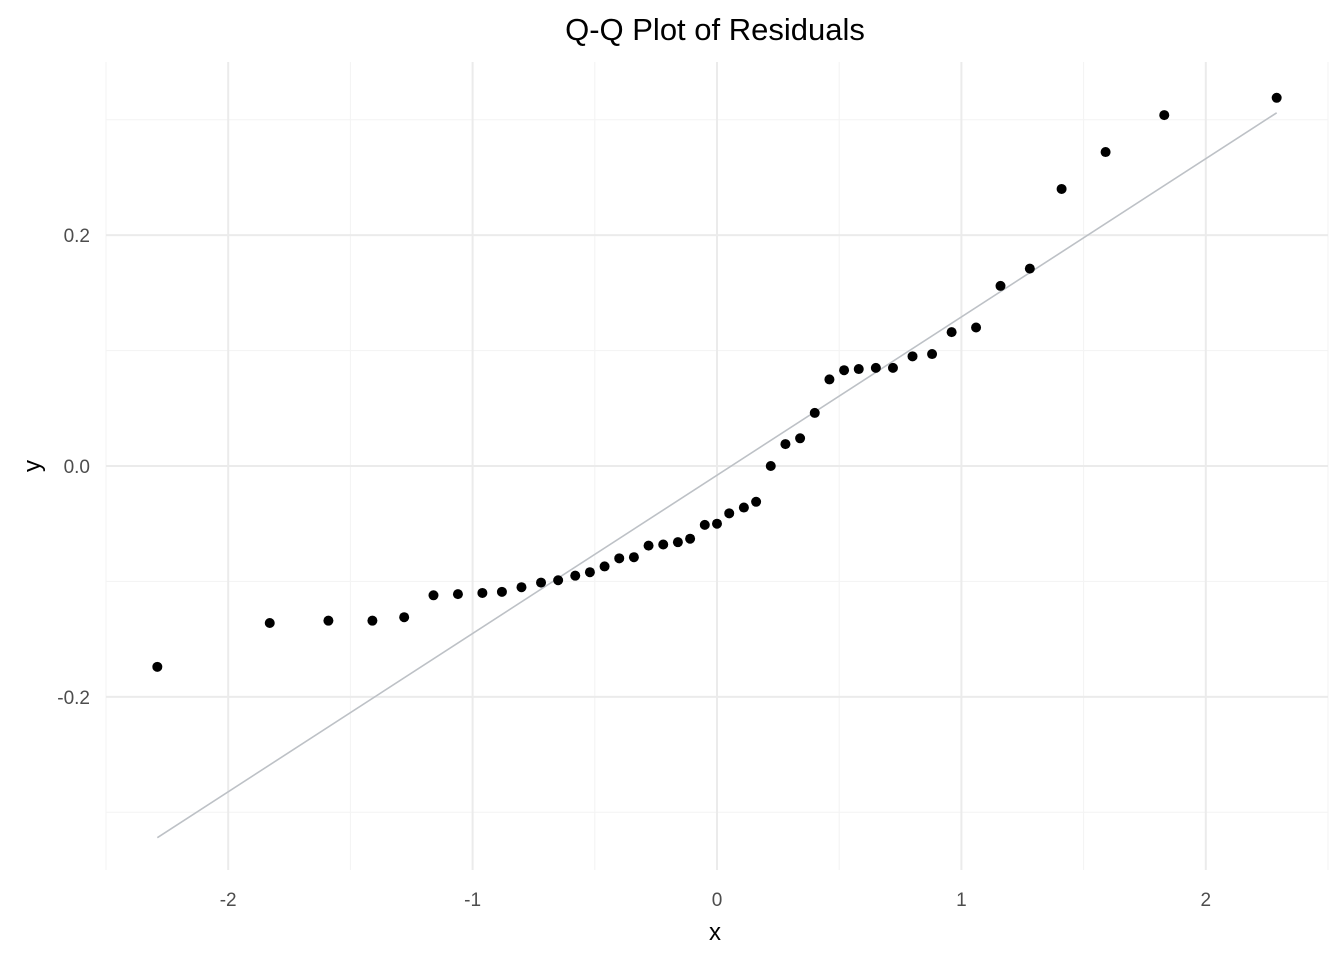 The width and height of the screenshot is (1344, 960). What do you see at coordinates (77, 236) in the screenshot?
I see `y-tick-label: 0.2` at bounding box center [77, 236].